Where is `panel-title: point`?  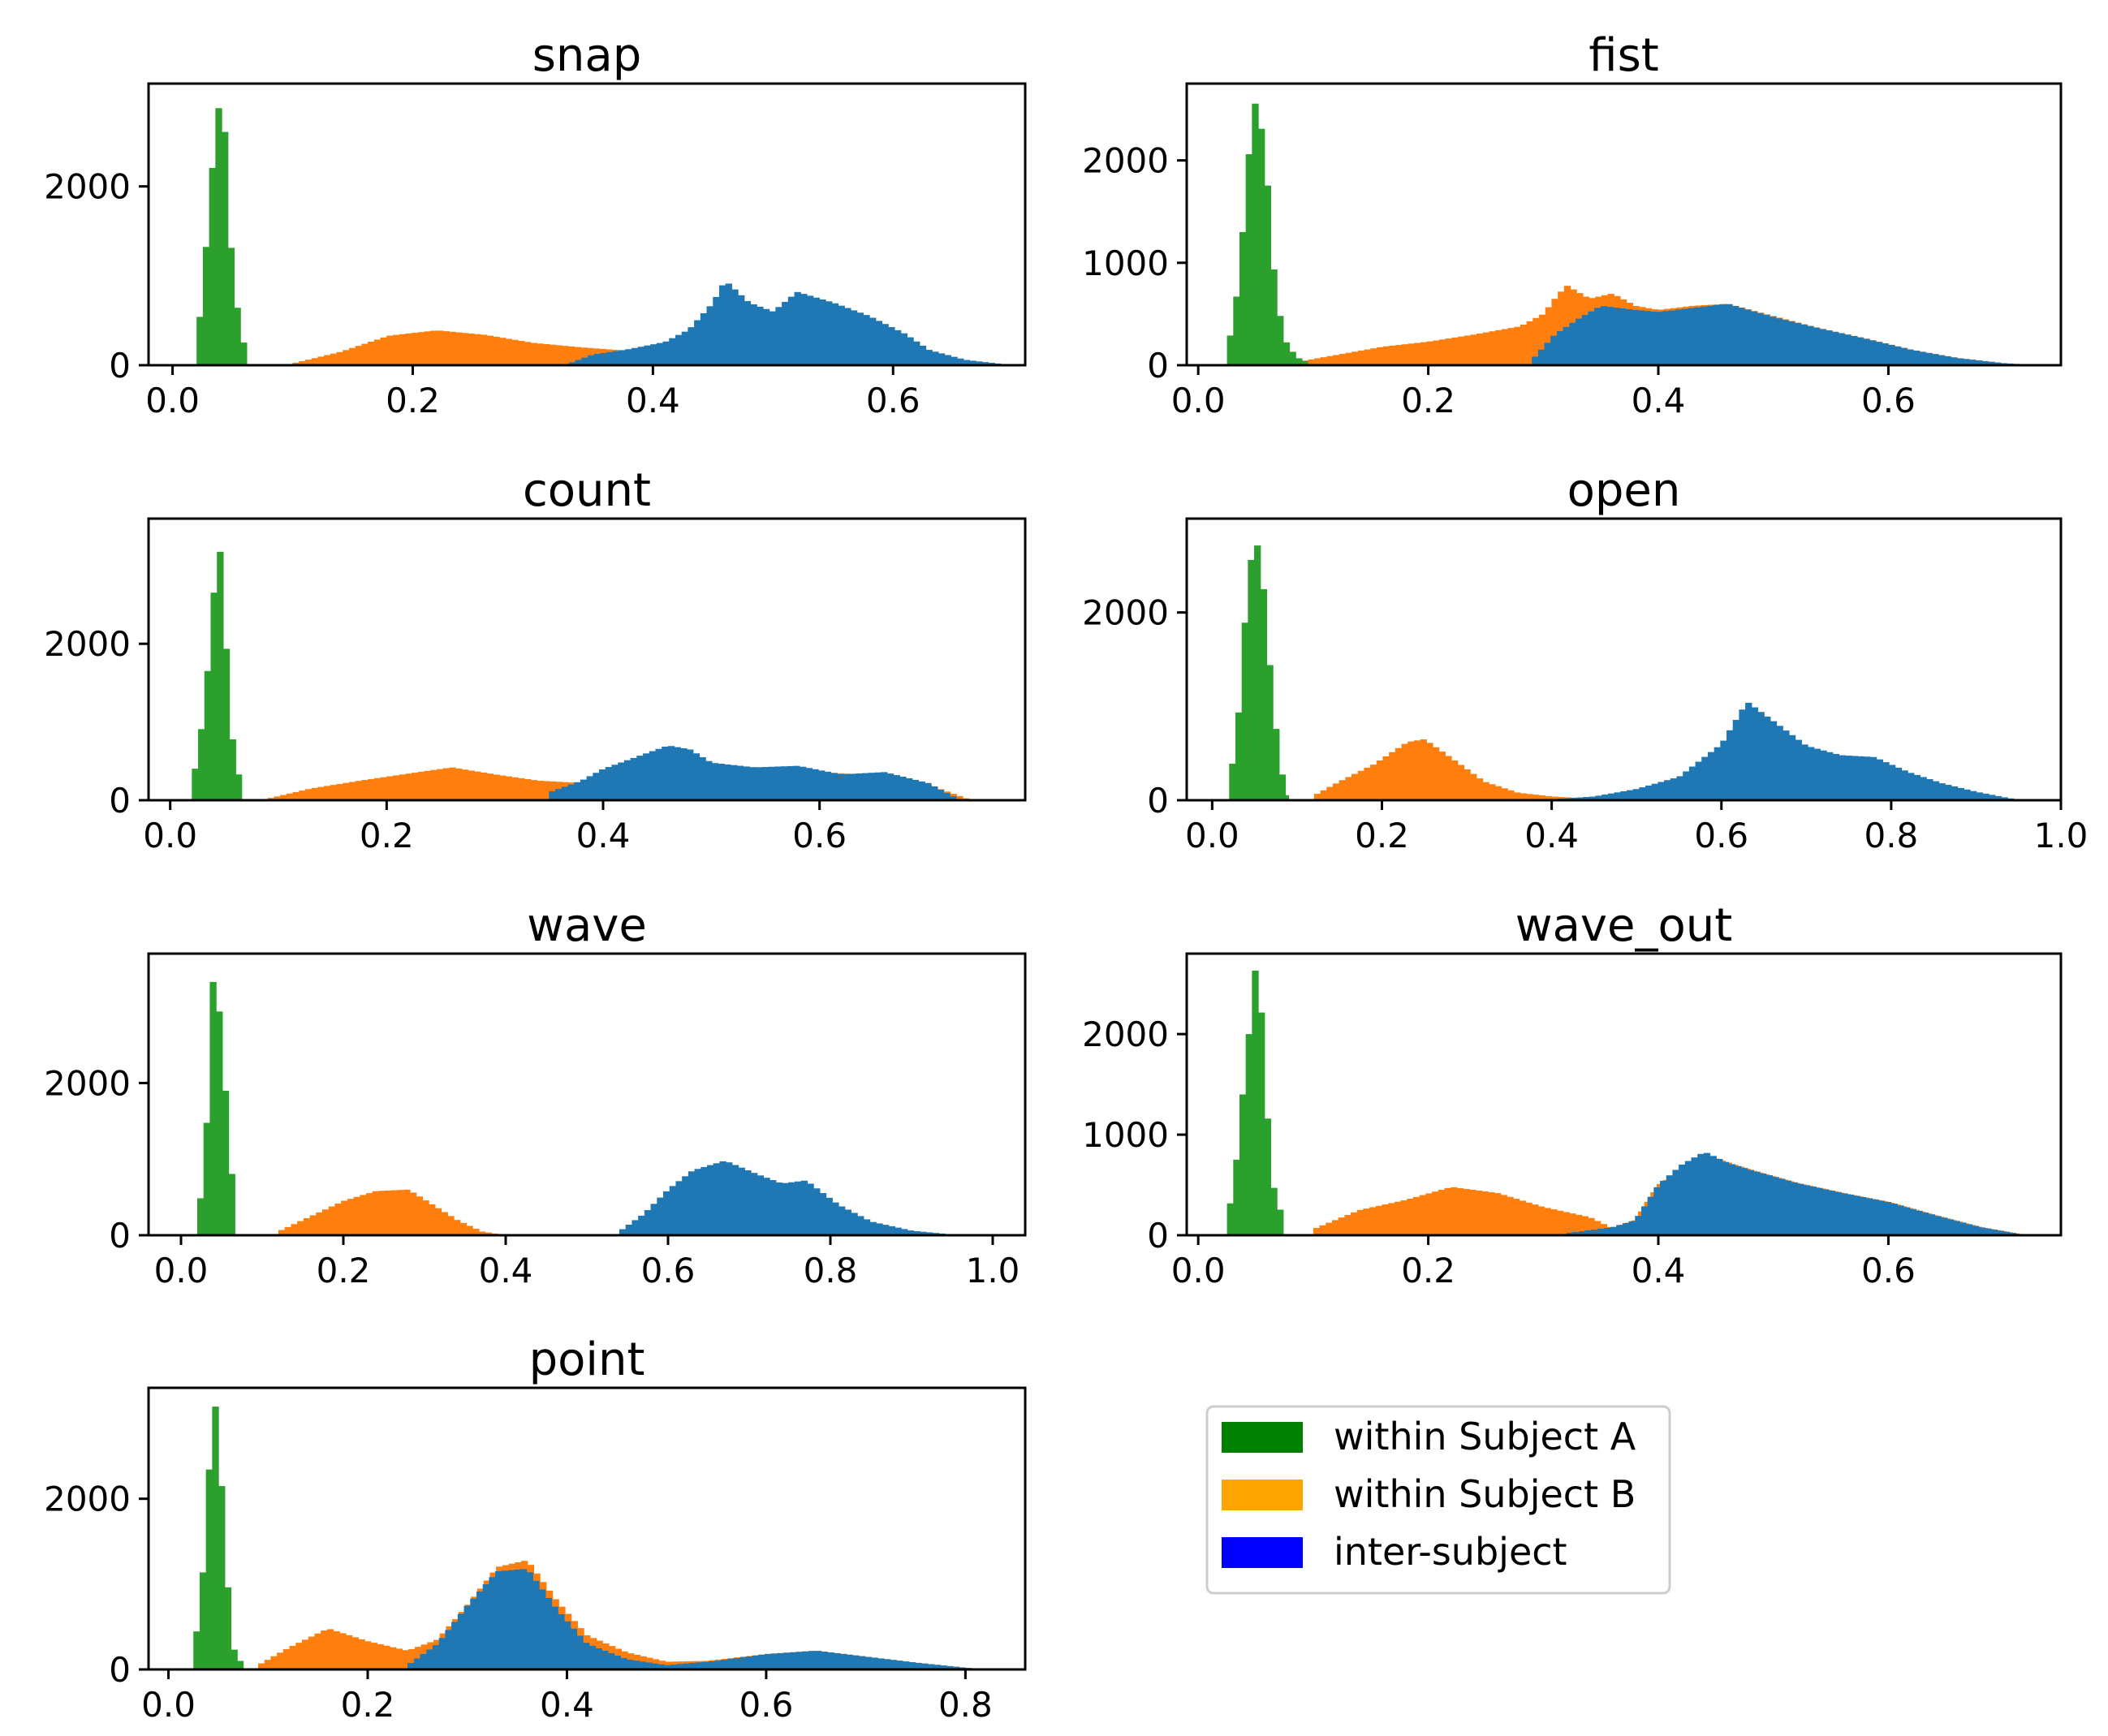
panel-title: point is located at coordinates (587, 1360).